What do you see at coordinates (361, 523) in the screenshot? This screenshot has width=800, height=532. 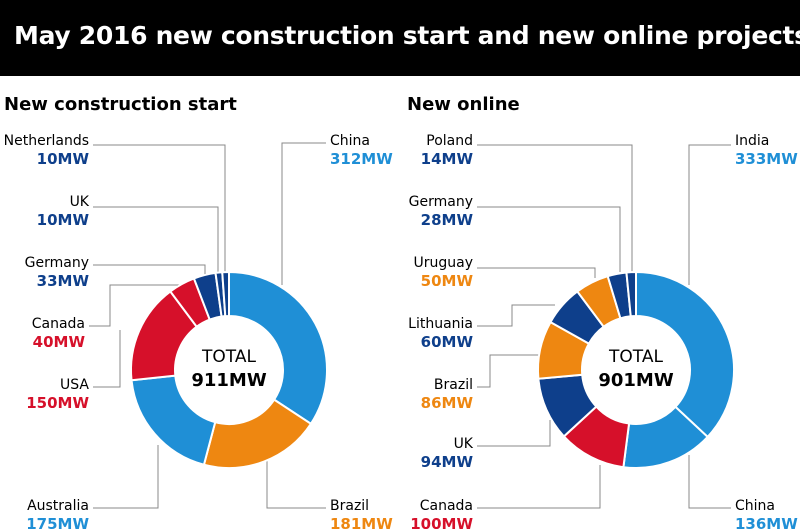 I see `slice-value-label: 181MW` at bounding box center [361, 523].